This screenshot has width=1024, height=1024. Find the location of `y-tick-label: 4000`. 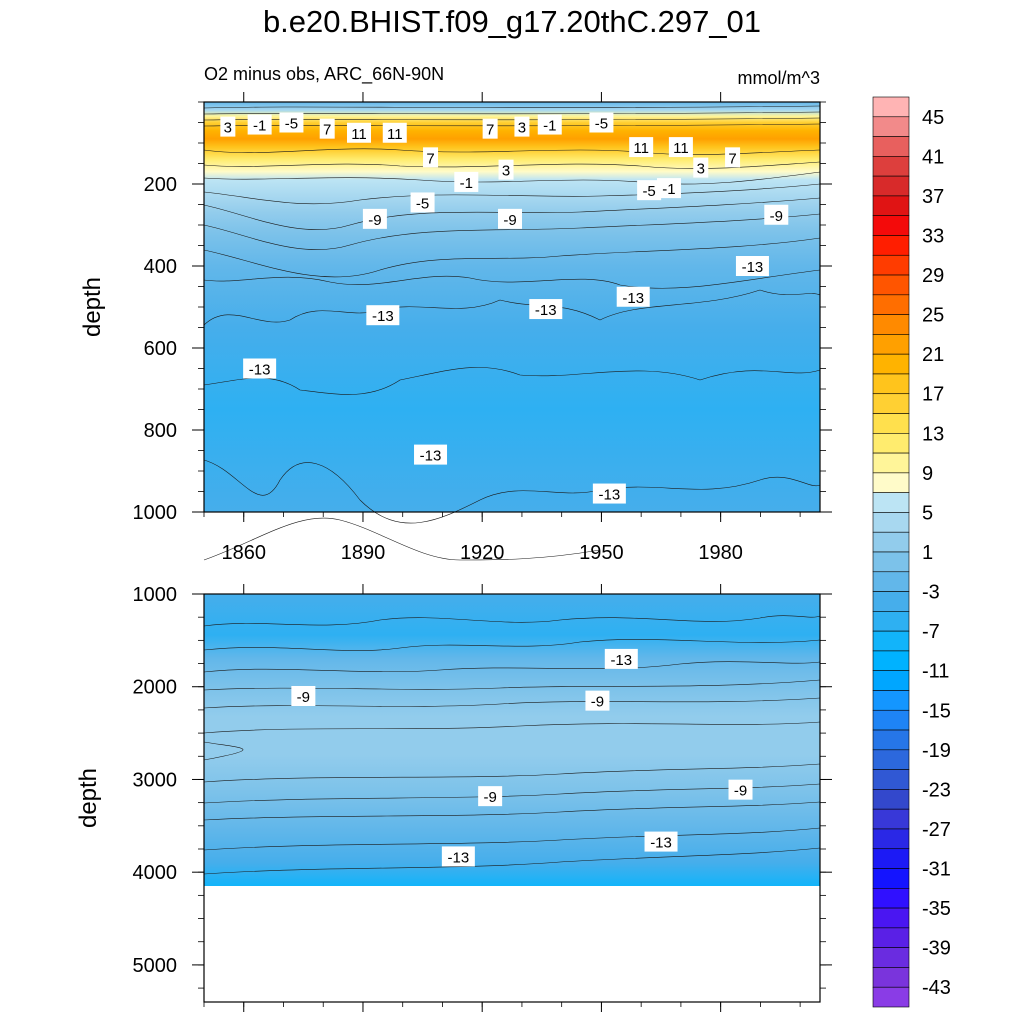

y-tick-label: 4000 is located at coordinates (155, 873).